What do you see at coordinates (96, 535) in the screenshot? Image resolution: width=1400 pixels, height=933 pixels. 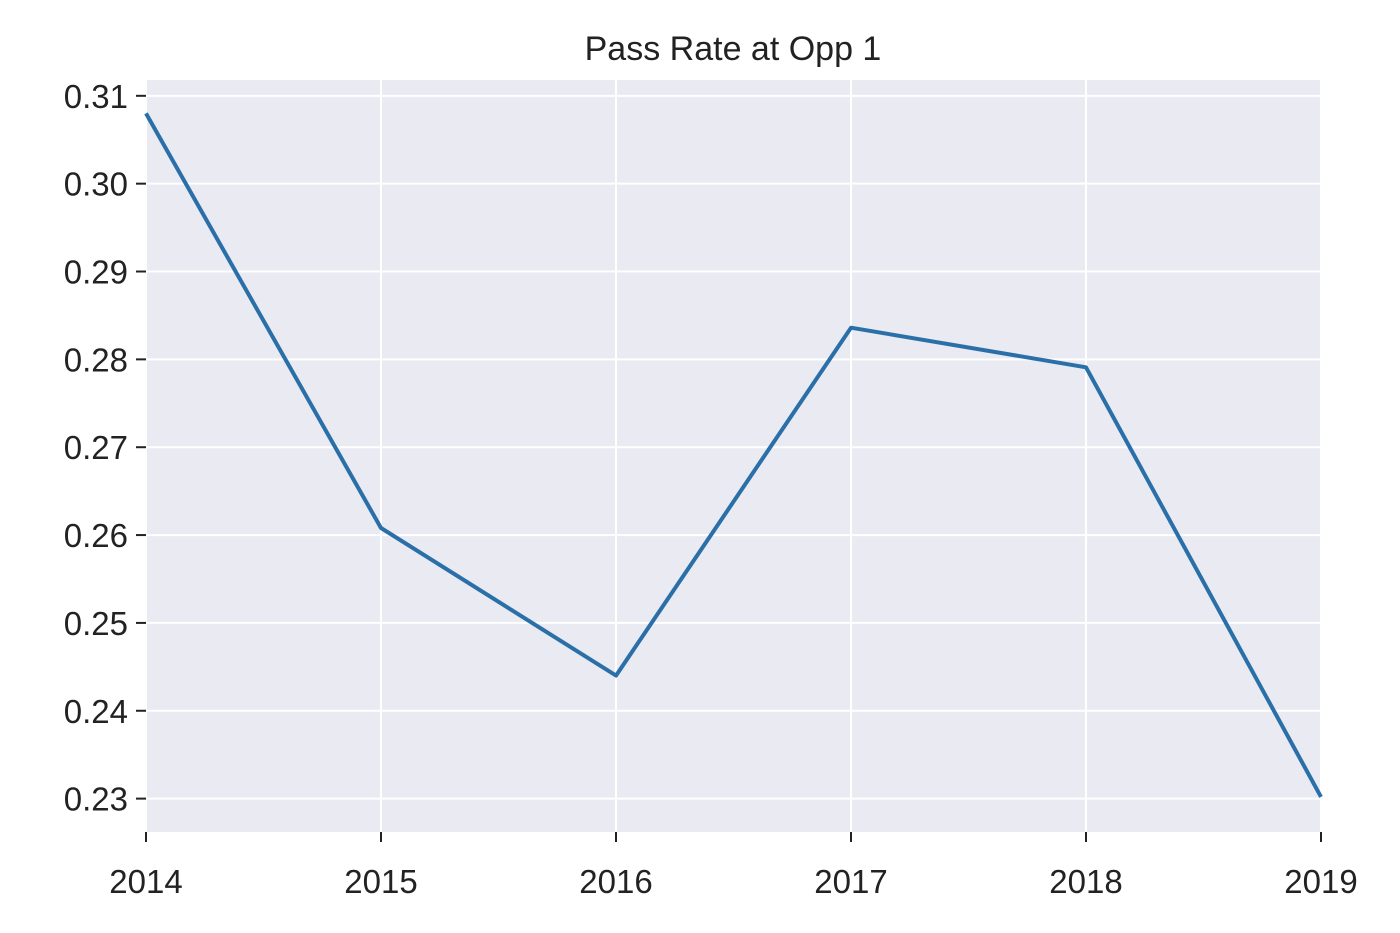 I see `y-tick-label: 0.26` at bounding box center [96, 535].